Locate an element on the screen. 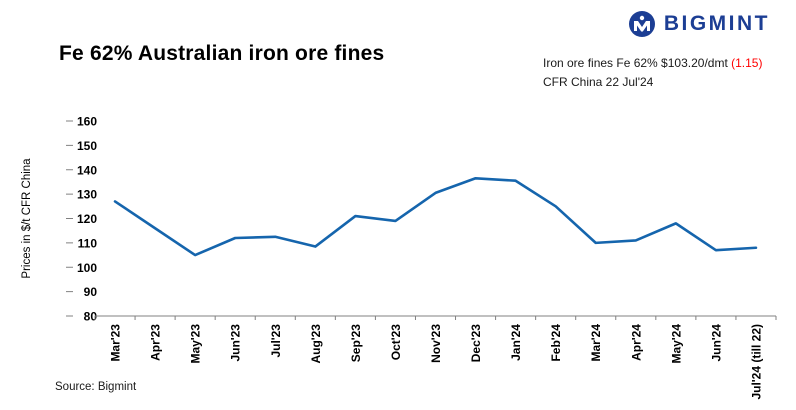  price-change-value: (1.15) is located at coordinates (747, 63).